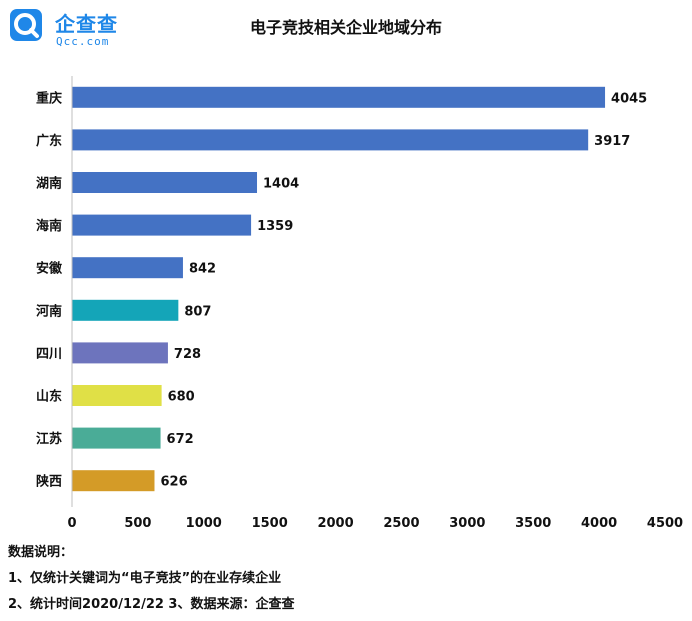 The width and height of the screenshot is (692, 621). What do you see at coordinates (49, 184) in the screenshot?
I see `category-label: 湖南` at bounding box center [49, 184].